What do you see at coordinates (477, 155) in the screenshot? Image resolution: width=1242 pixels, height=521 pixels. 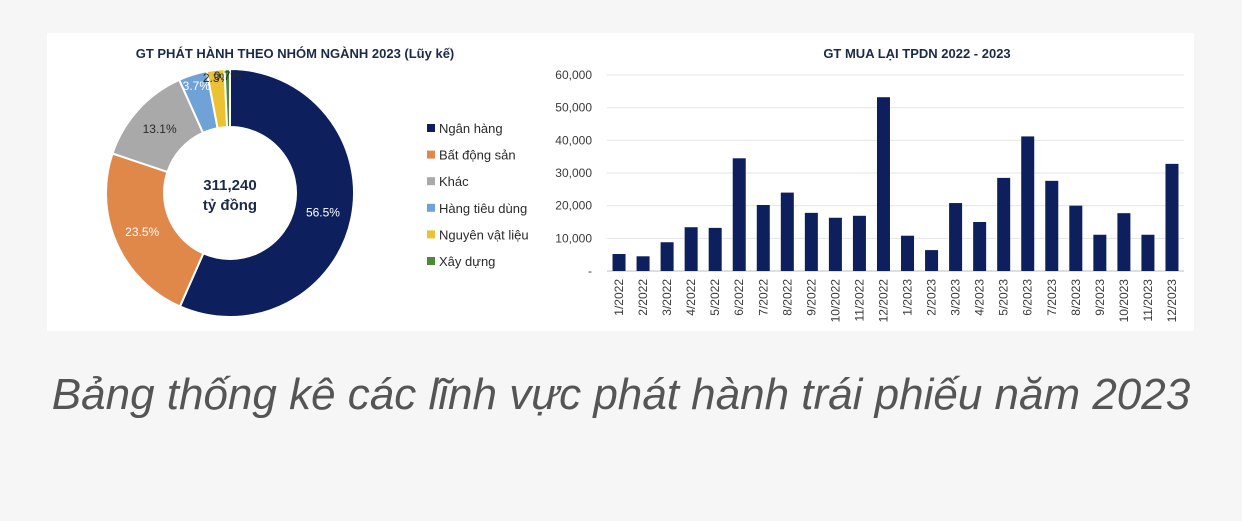 I see `legend-label-1: Bất động sản` at bounding box center [477, 155].